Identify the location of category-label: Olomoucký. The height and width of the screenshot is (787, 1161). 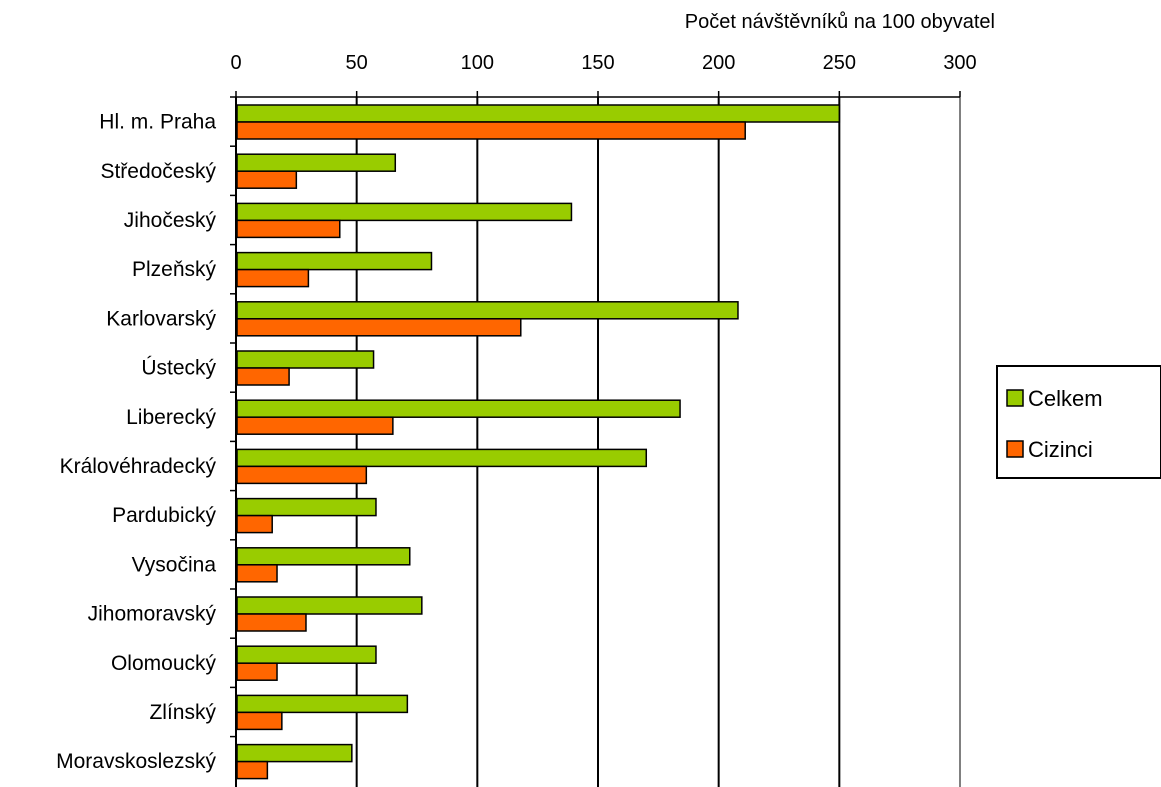
(164, 663).